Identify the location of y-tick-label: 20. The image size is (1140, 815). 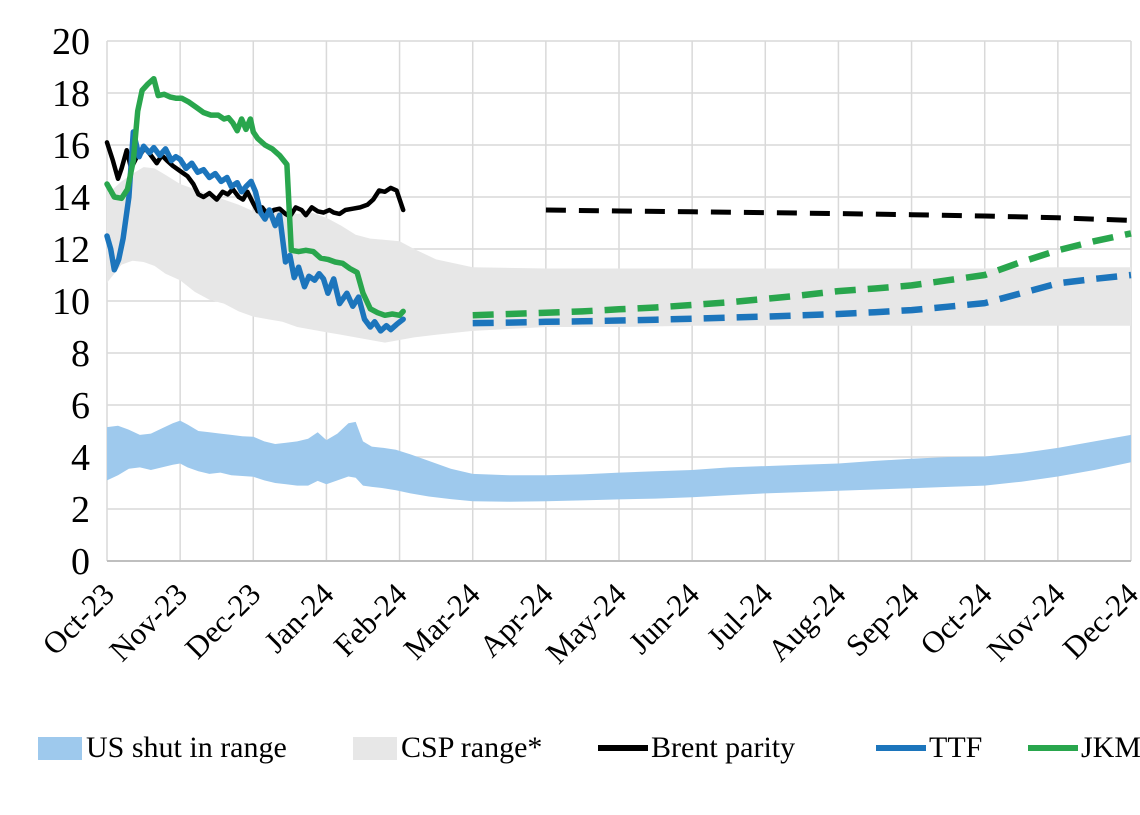
(71, 42).